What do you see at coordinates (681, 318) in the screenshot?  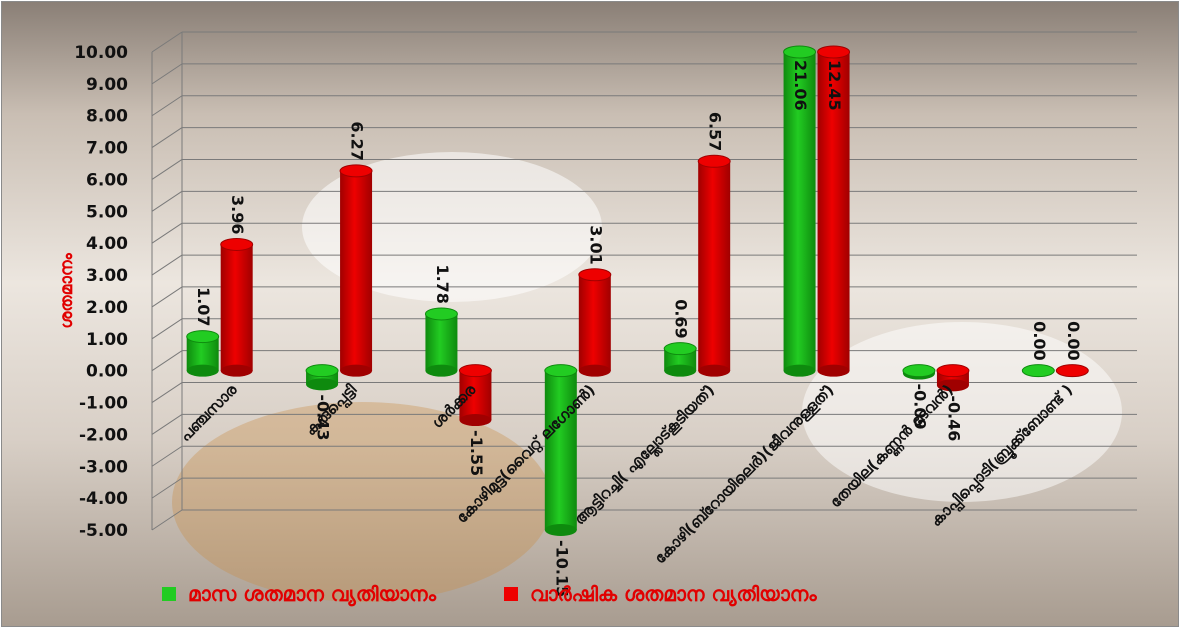 I see `data-label-monthly-4: 0.69` at bounding box center [681, 318].